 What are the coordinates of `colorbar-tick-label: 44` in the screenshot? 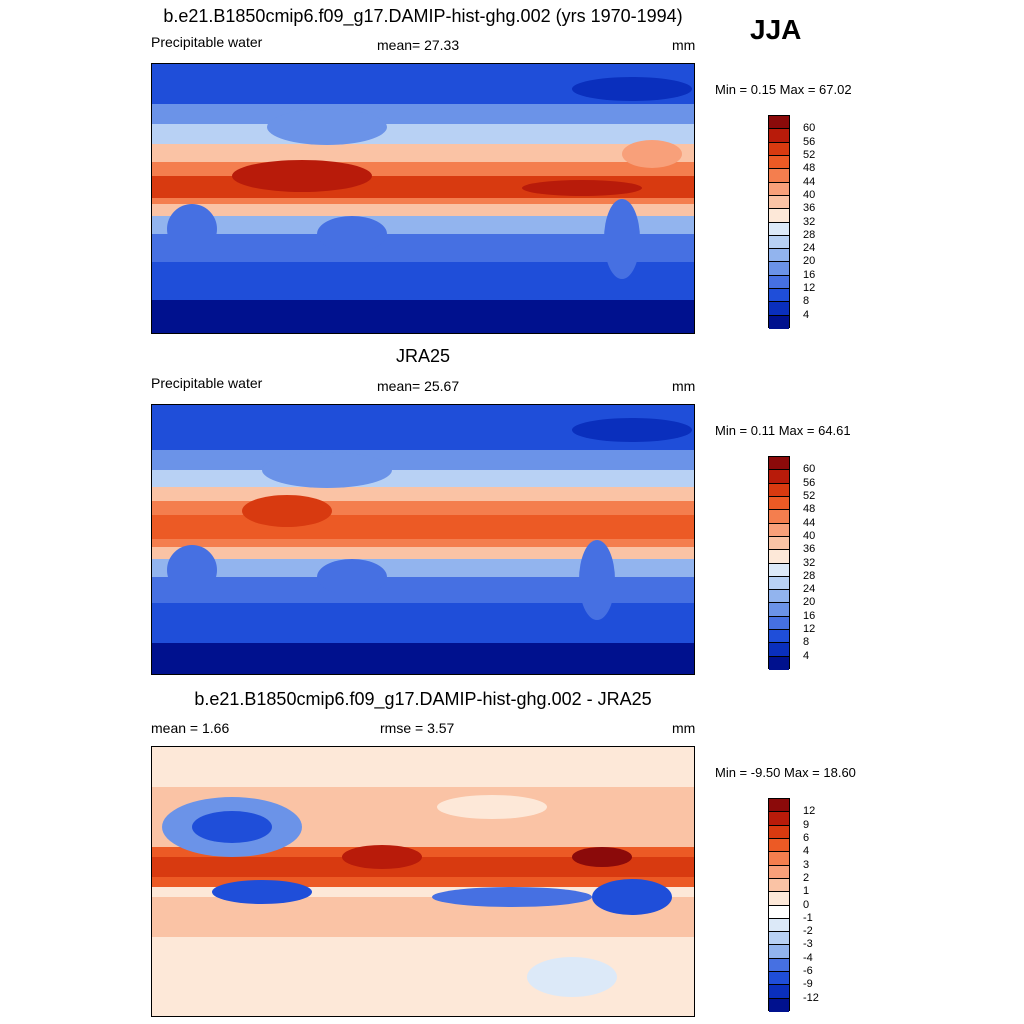 It's located at (809, 181).